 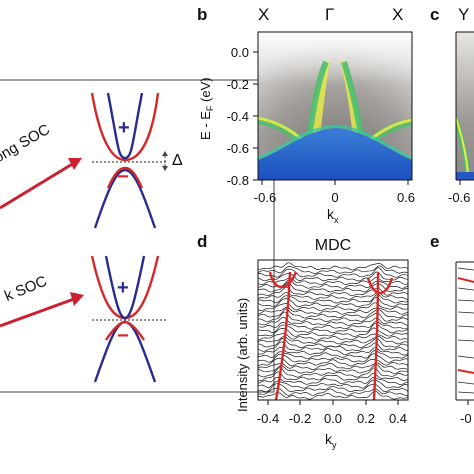 What do you see at coordinates (329, 14) in the screenshot?
I see `panel-b-top-label-center: Γ` at bounding box center [329, 14].